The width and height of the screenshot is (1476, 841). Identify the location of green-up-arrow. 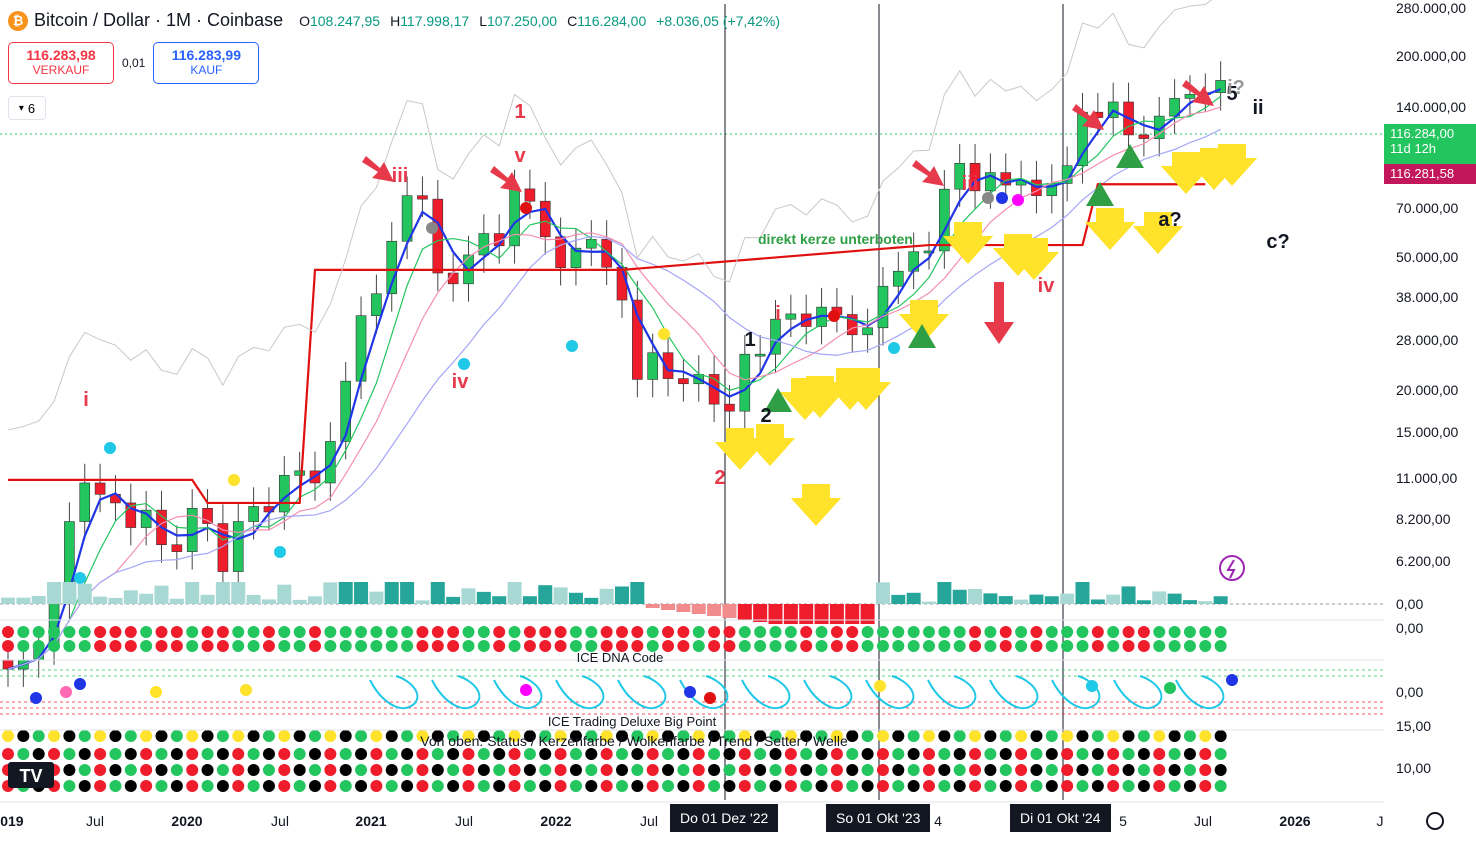
(1100, 194).